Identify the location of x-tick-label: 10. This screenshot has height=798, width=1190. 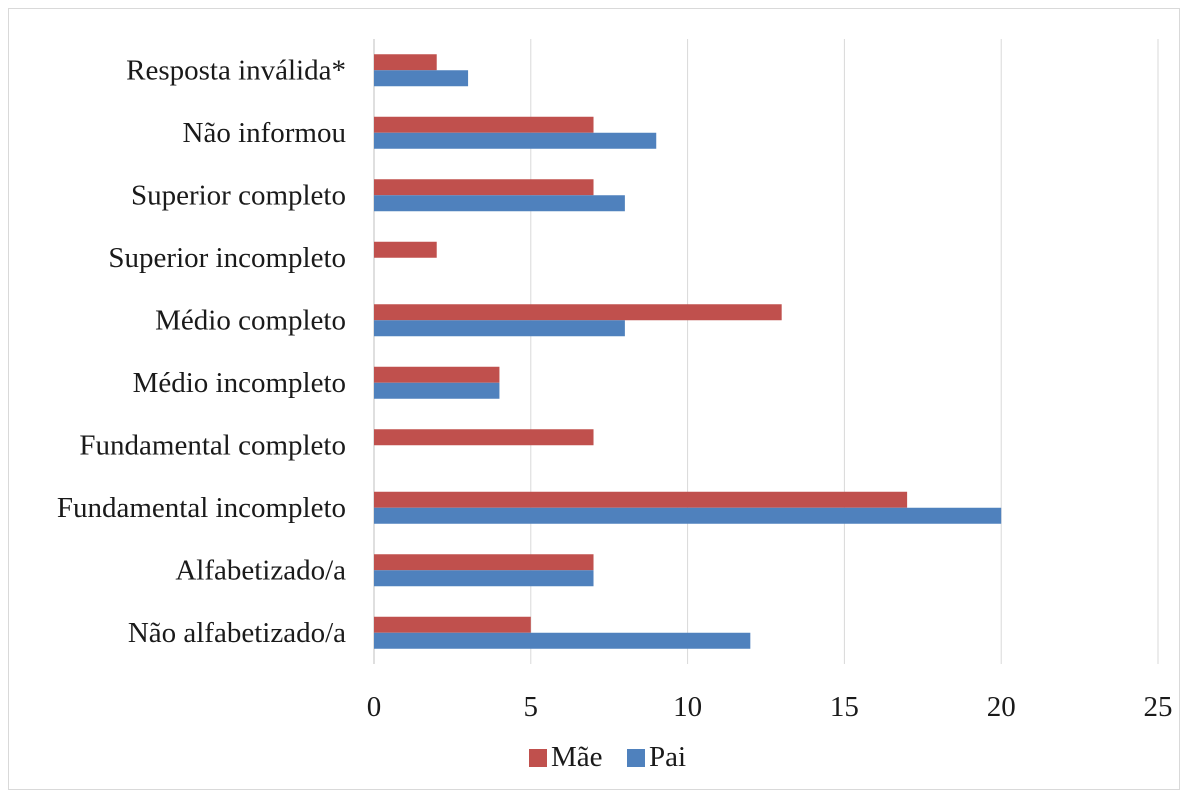
(687, 707).